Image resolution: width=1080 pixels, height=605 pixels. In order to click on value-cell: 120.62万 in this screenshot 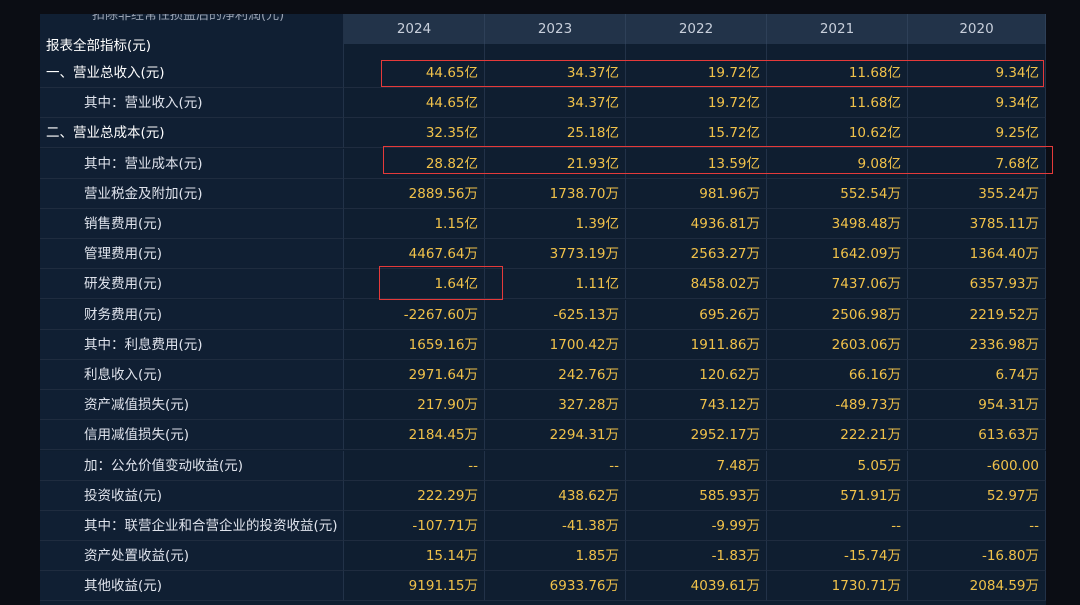, I will do `click(696, 375)`.